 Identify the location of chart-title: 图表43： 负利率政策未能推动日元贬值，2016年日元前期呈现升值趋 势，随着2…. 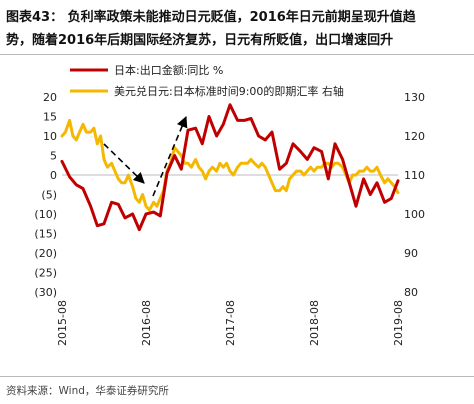
(237, 29).